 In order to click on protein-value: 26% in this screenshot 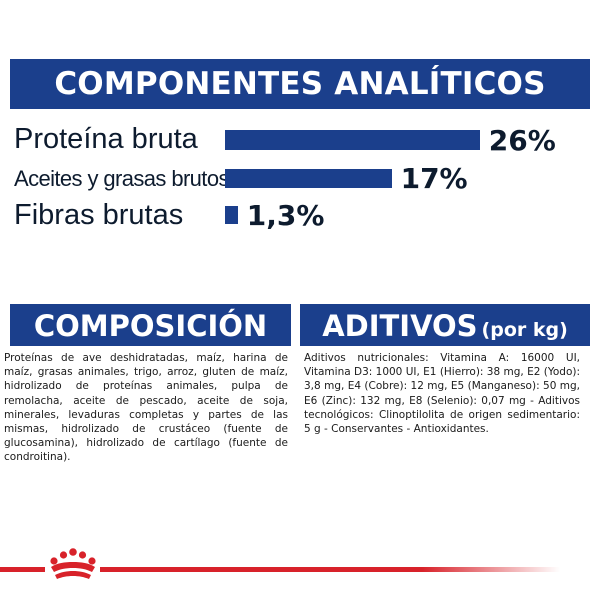, I will do `click(522, 140)`.